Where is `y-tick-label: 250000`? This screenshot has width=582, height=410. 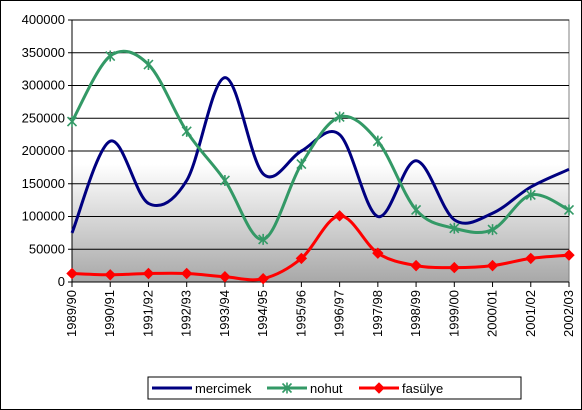
y-tick-label: 250000 is located at coordinates (43, 117).